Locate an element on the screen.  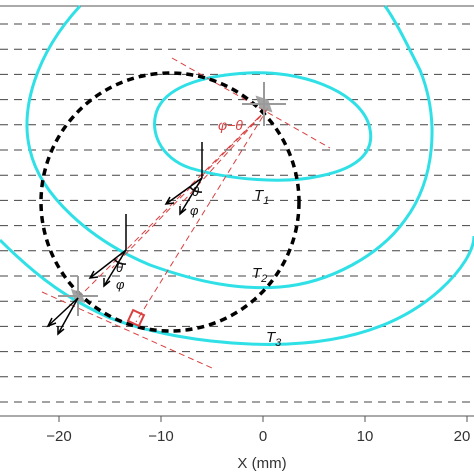
label-theta-upper: θ is located at coordinates (195, 191).